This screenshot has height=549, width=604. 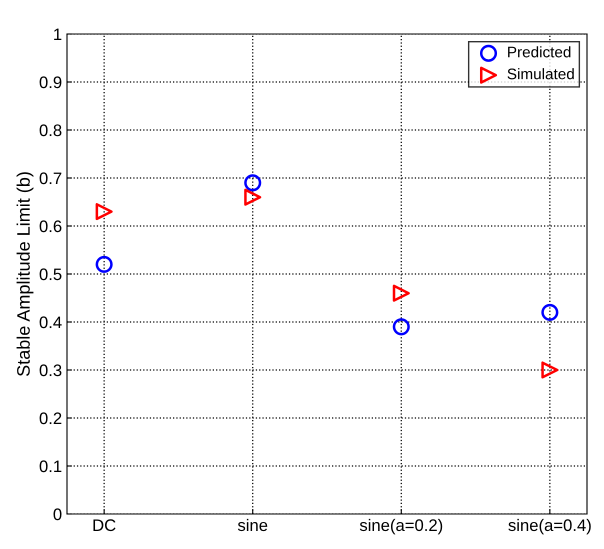 I want to click on y-tick-label: 0.6, so click(x=51, y=226).